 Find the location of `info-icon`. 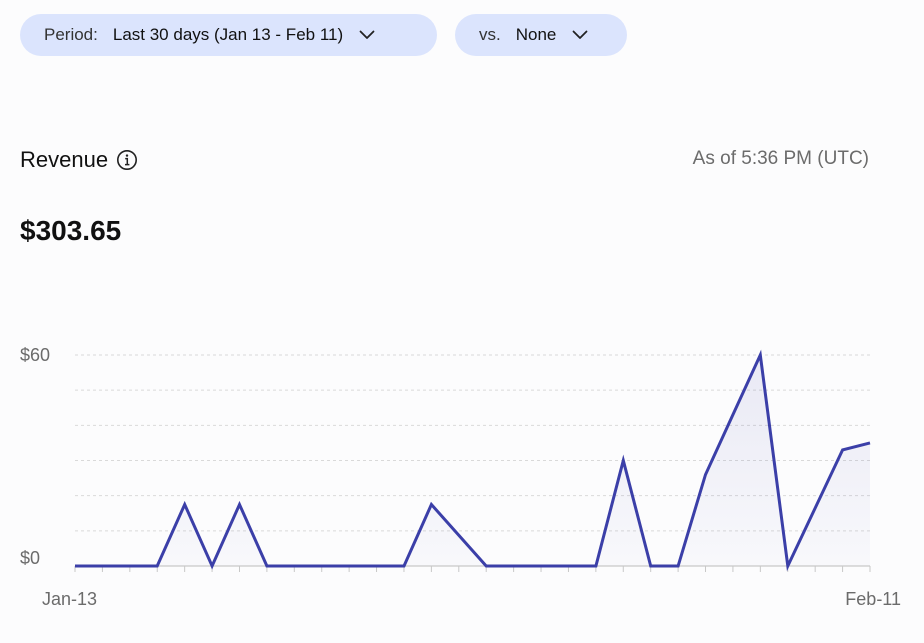

info-icon is located at coordinates (127, 160).